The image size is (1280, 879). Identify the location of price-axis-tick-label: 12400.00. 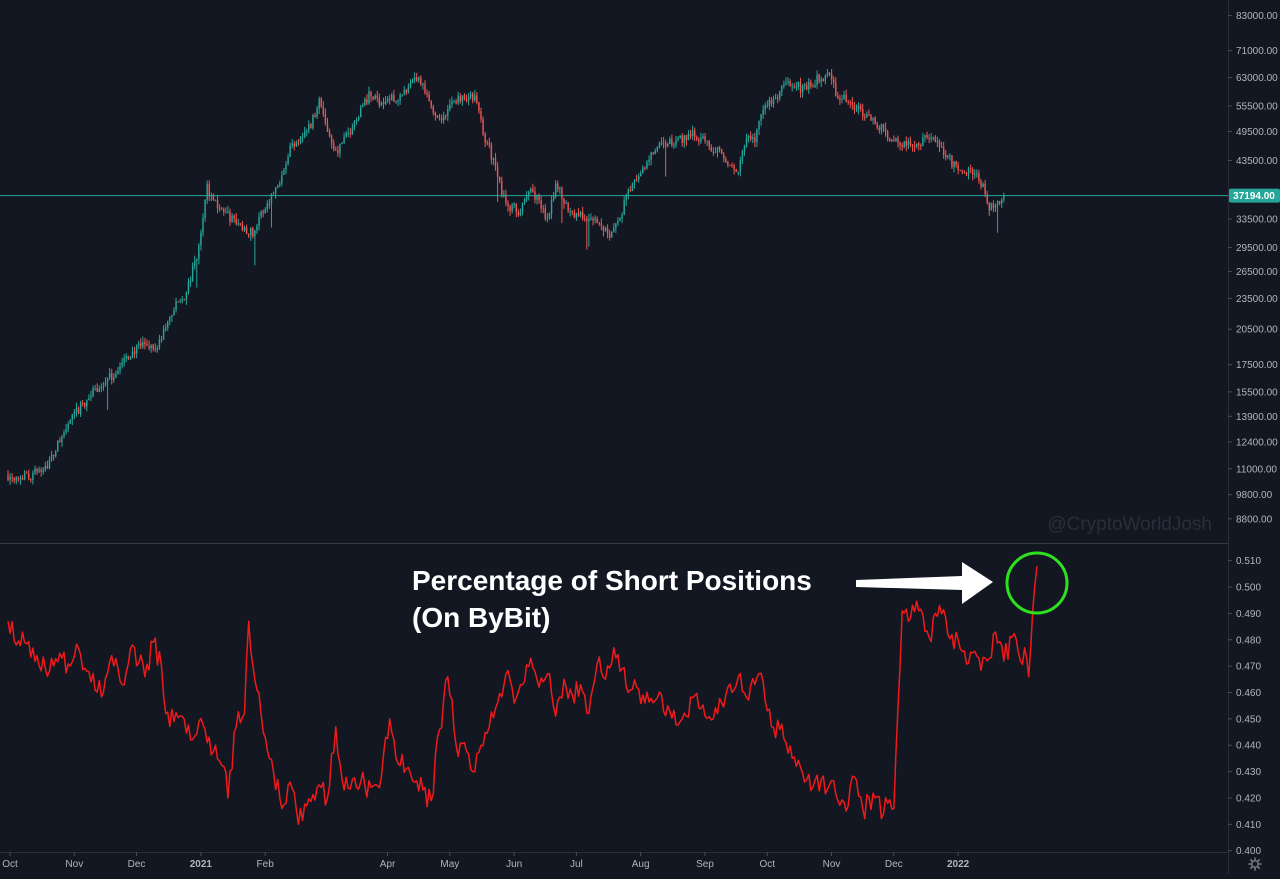
(1257, 442).